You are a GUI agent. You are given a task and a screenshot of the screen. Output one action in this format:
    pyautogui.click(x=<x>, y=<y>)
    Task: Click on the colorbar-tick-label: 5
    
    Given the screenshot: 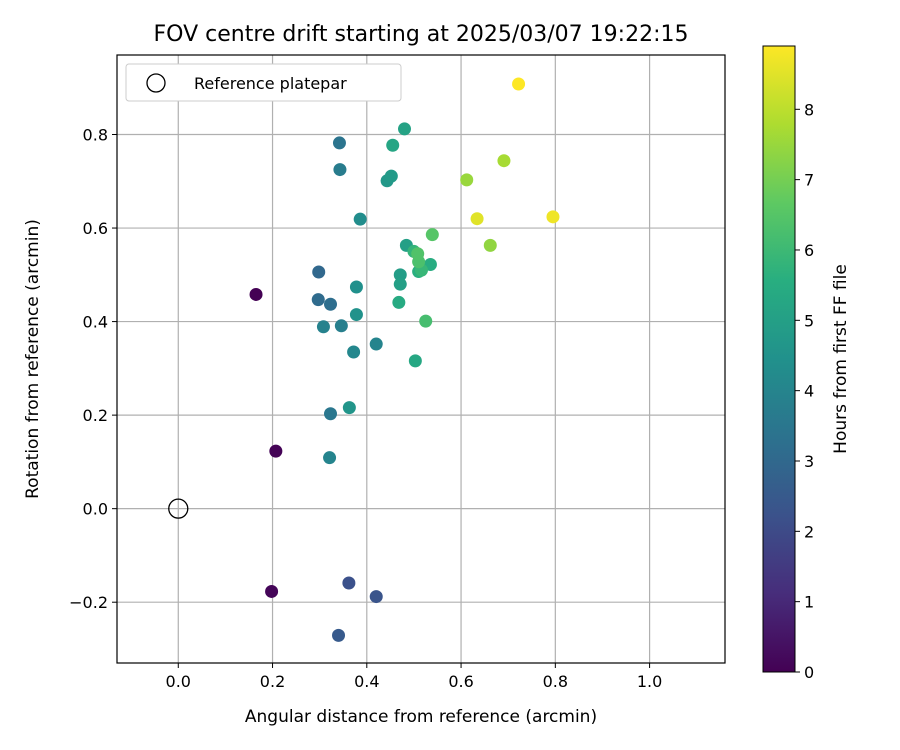 What is the action you would take?
    pyautogui.click(x=809, y=320)
    